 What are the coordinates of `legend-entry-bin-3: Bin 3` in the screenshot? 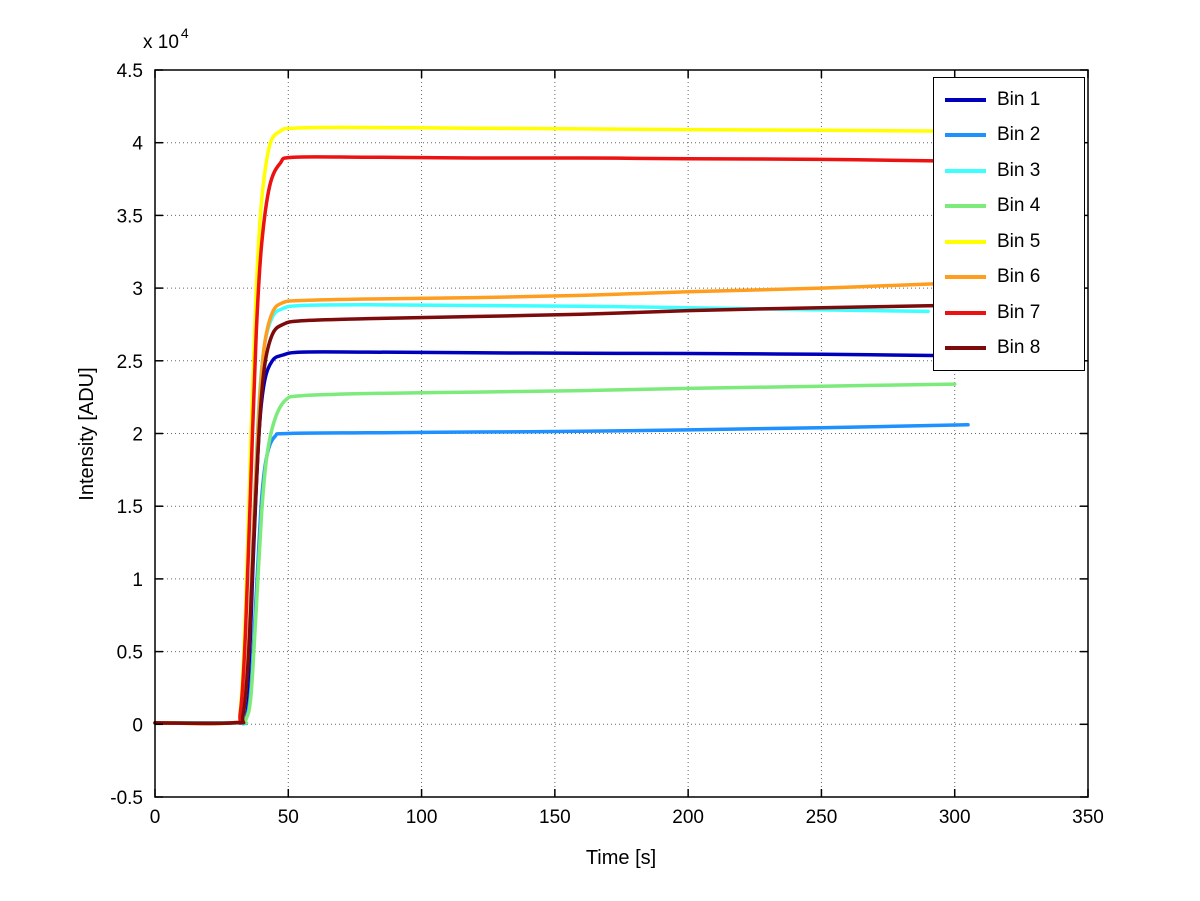 It's located at (1009, 171).